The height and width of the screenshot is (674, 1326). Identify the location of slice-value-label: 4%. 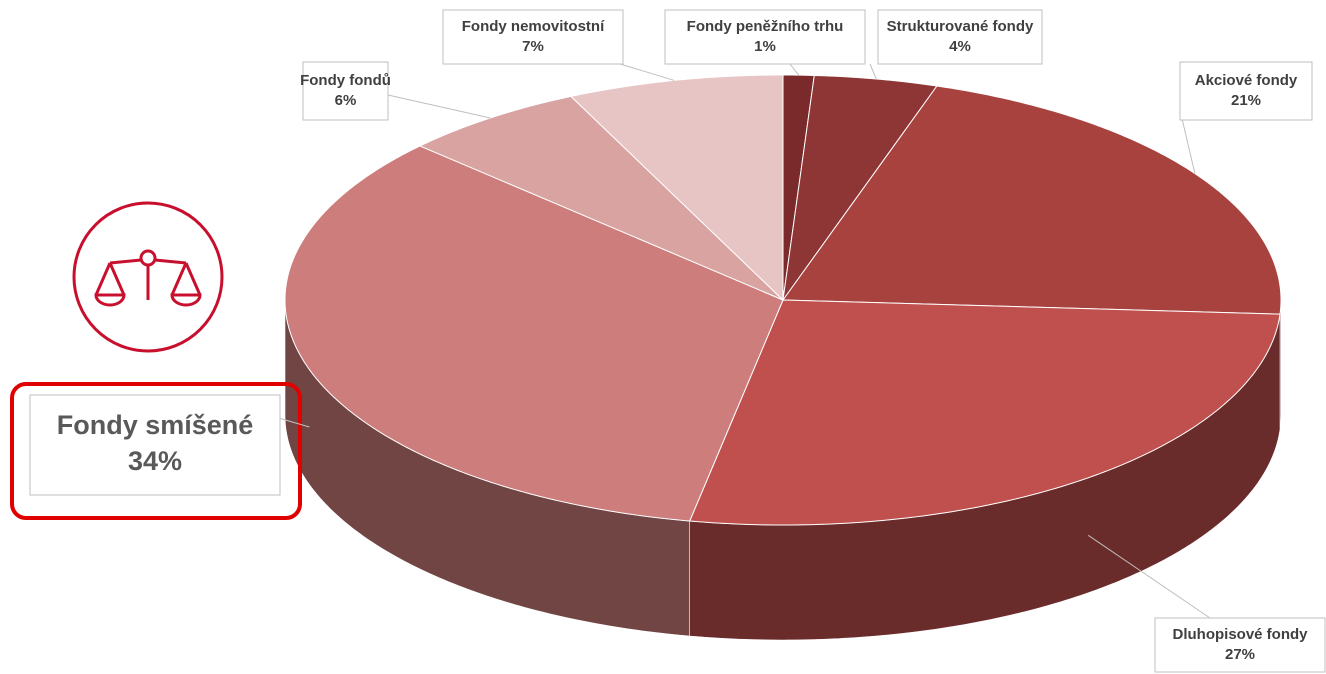
(960, 46).